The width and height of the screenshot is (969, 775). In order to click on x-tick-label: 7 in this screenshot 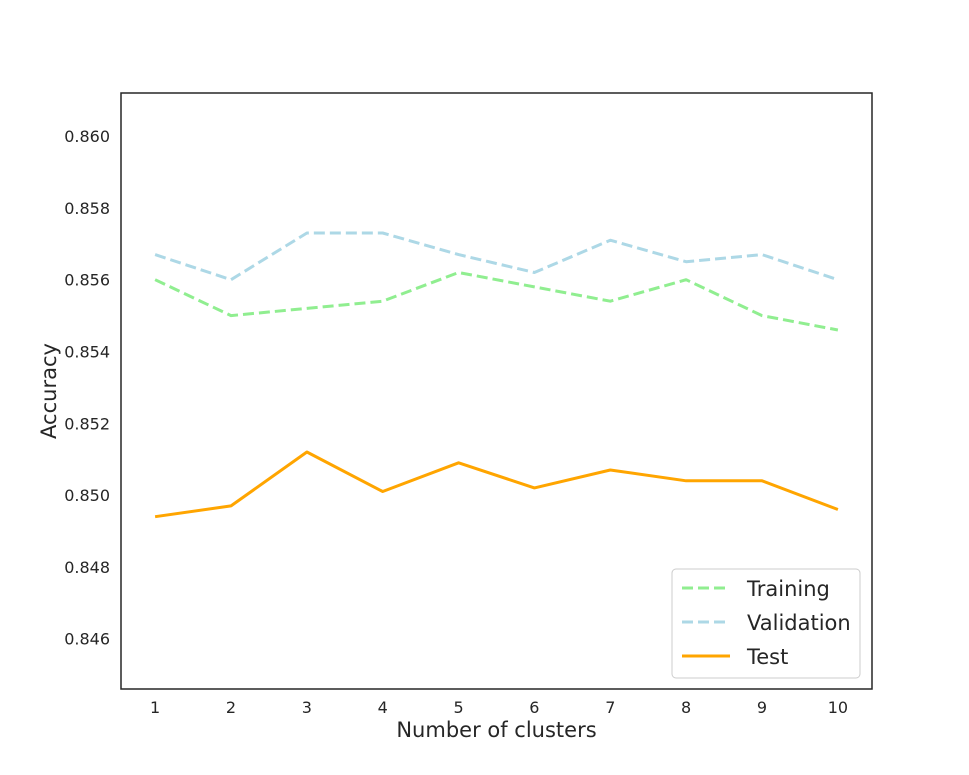, I will do `click(610, 707)`.